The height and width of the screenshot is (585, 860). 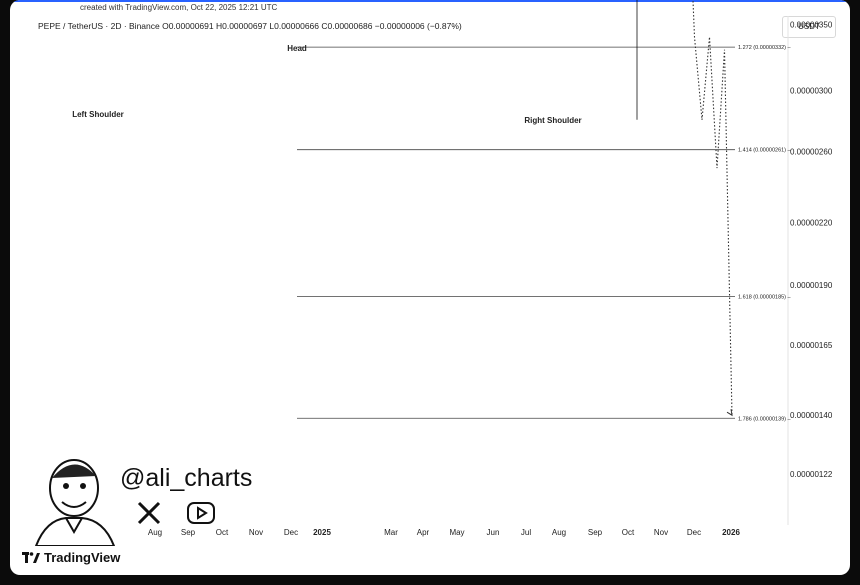 What do you see at coordinates (186, 478) in the screenshot?
I see `author-handle: @ali_charts` at bounding box center [186, 478].